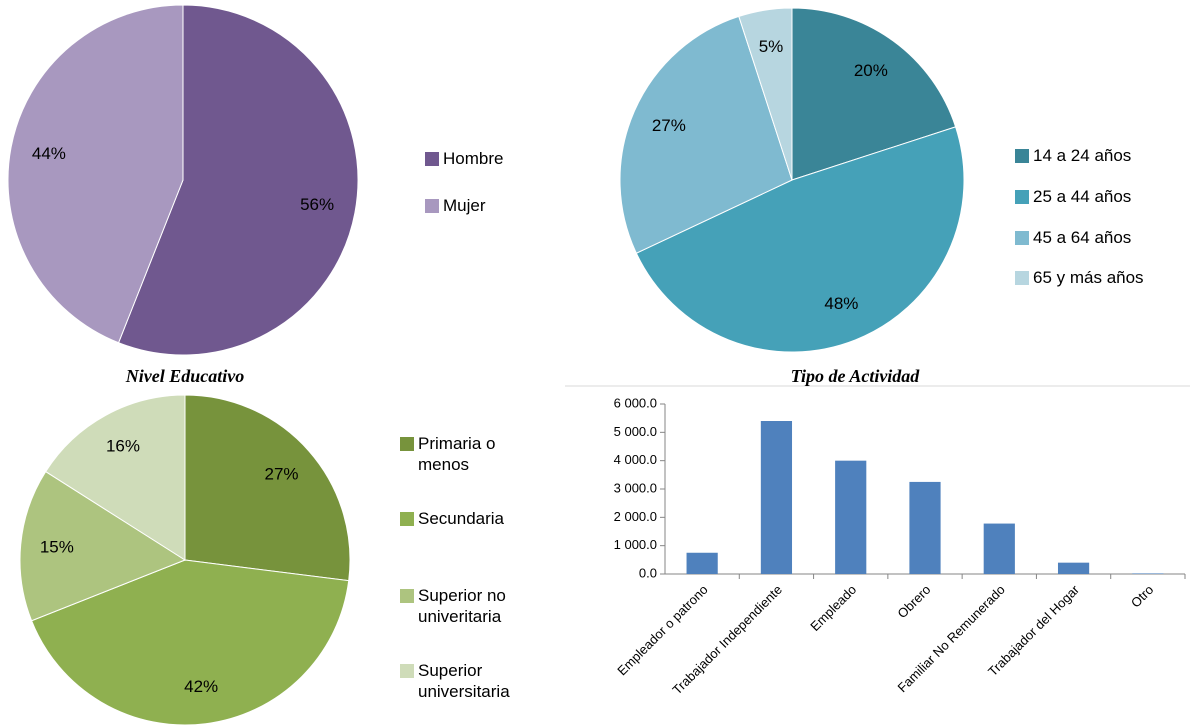  Describe the element at coordinates (317, 204) in the screenshot. I see `data-label: 56%` at that location.